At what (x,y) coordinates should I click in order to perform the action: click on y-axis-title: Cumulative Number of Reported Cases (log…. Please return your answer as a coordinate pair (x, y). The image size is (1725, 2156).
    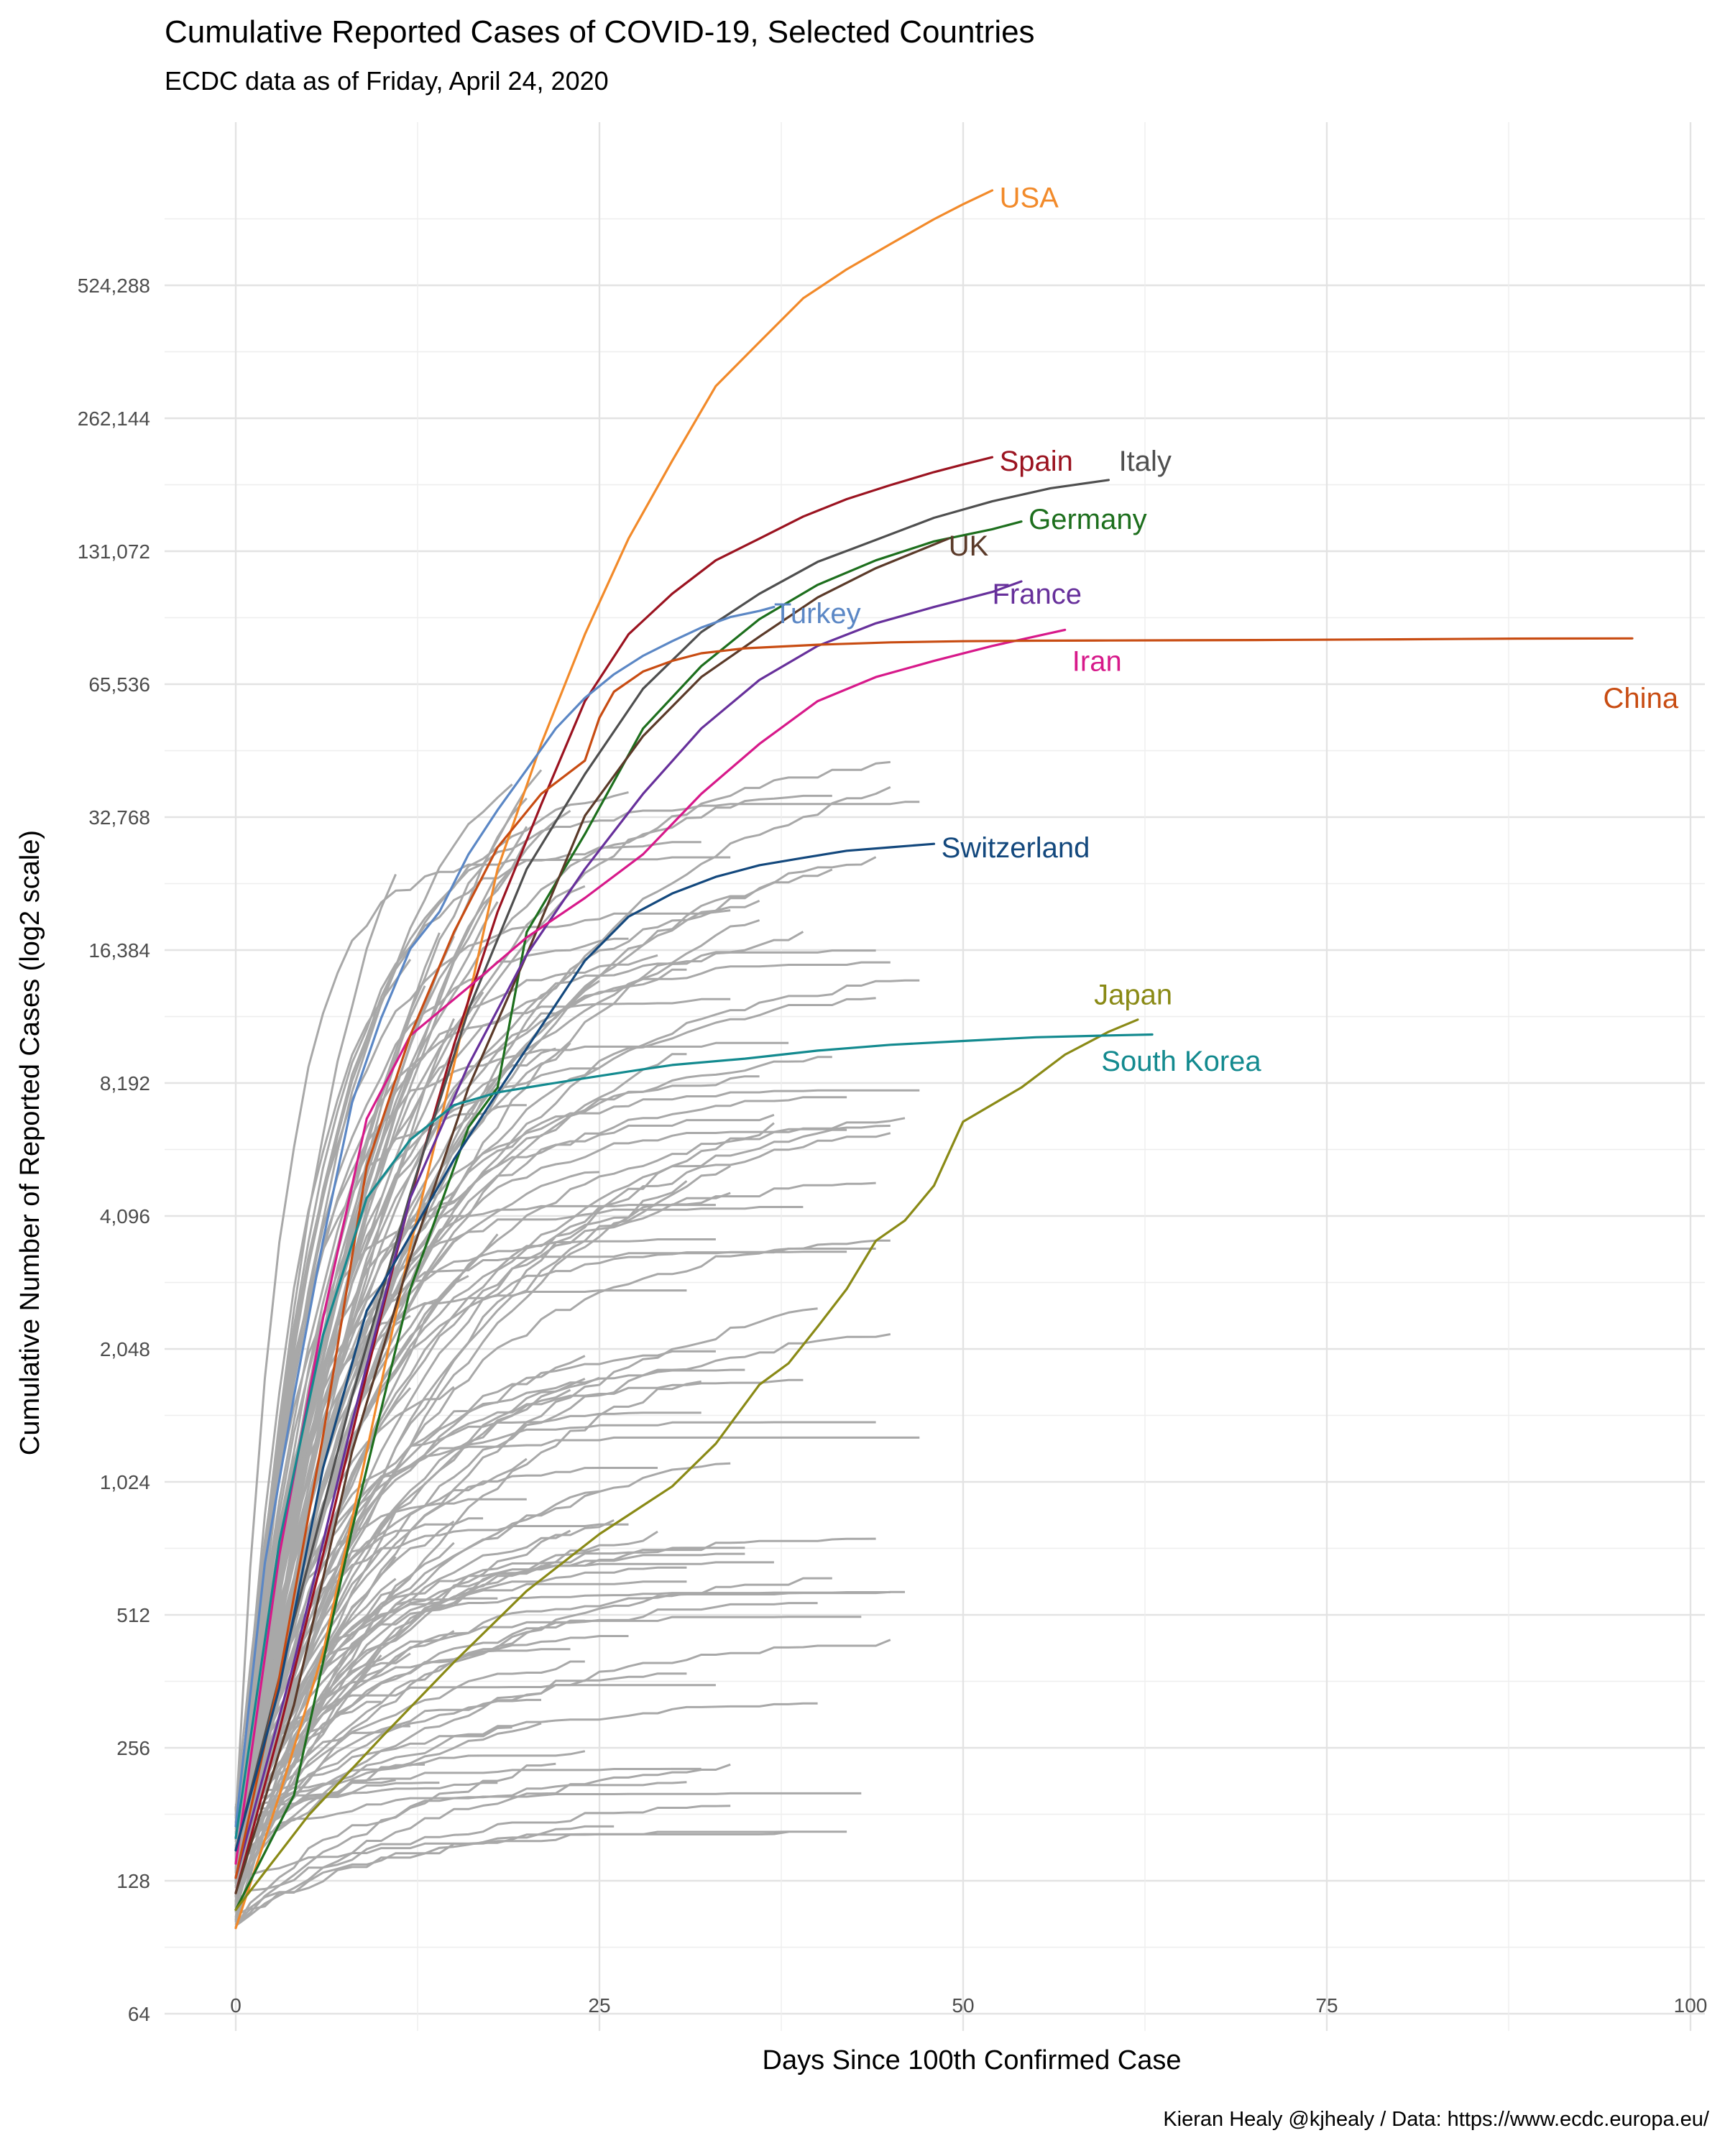
    Looking at the image, I should click on (30, 1143).